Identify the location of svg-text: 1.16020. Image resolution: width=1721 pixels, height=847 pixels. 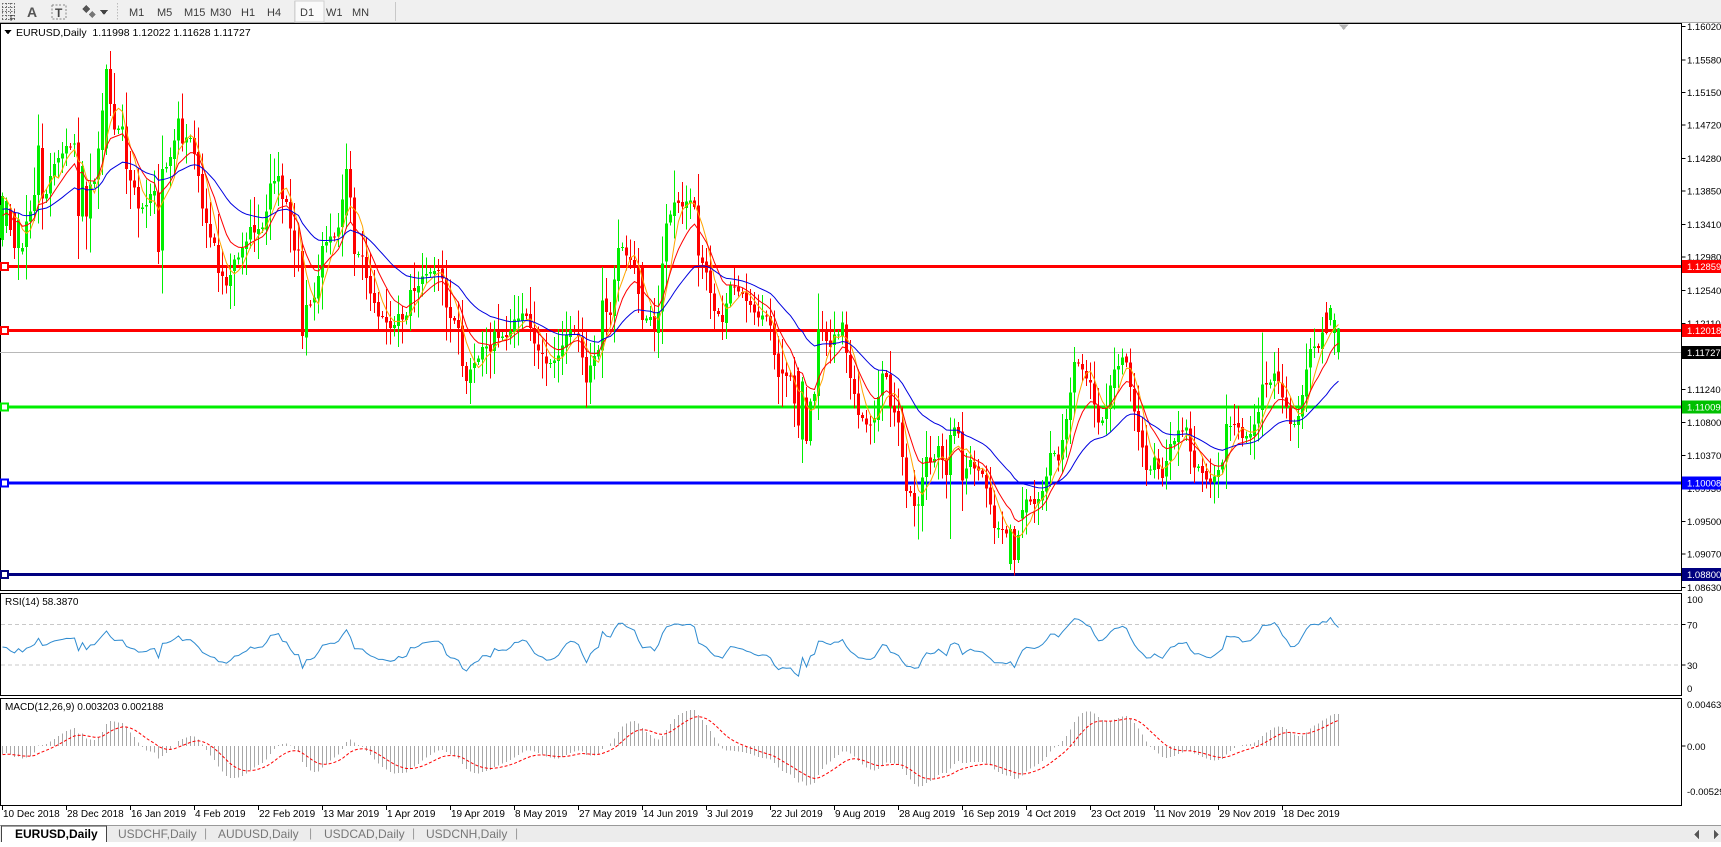
(1704, 27).